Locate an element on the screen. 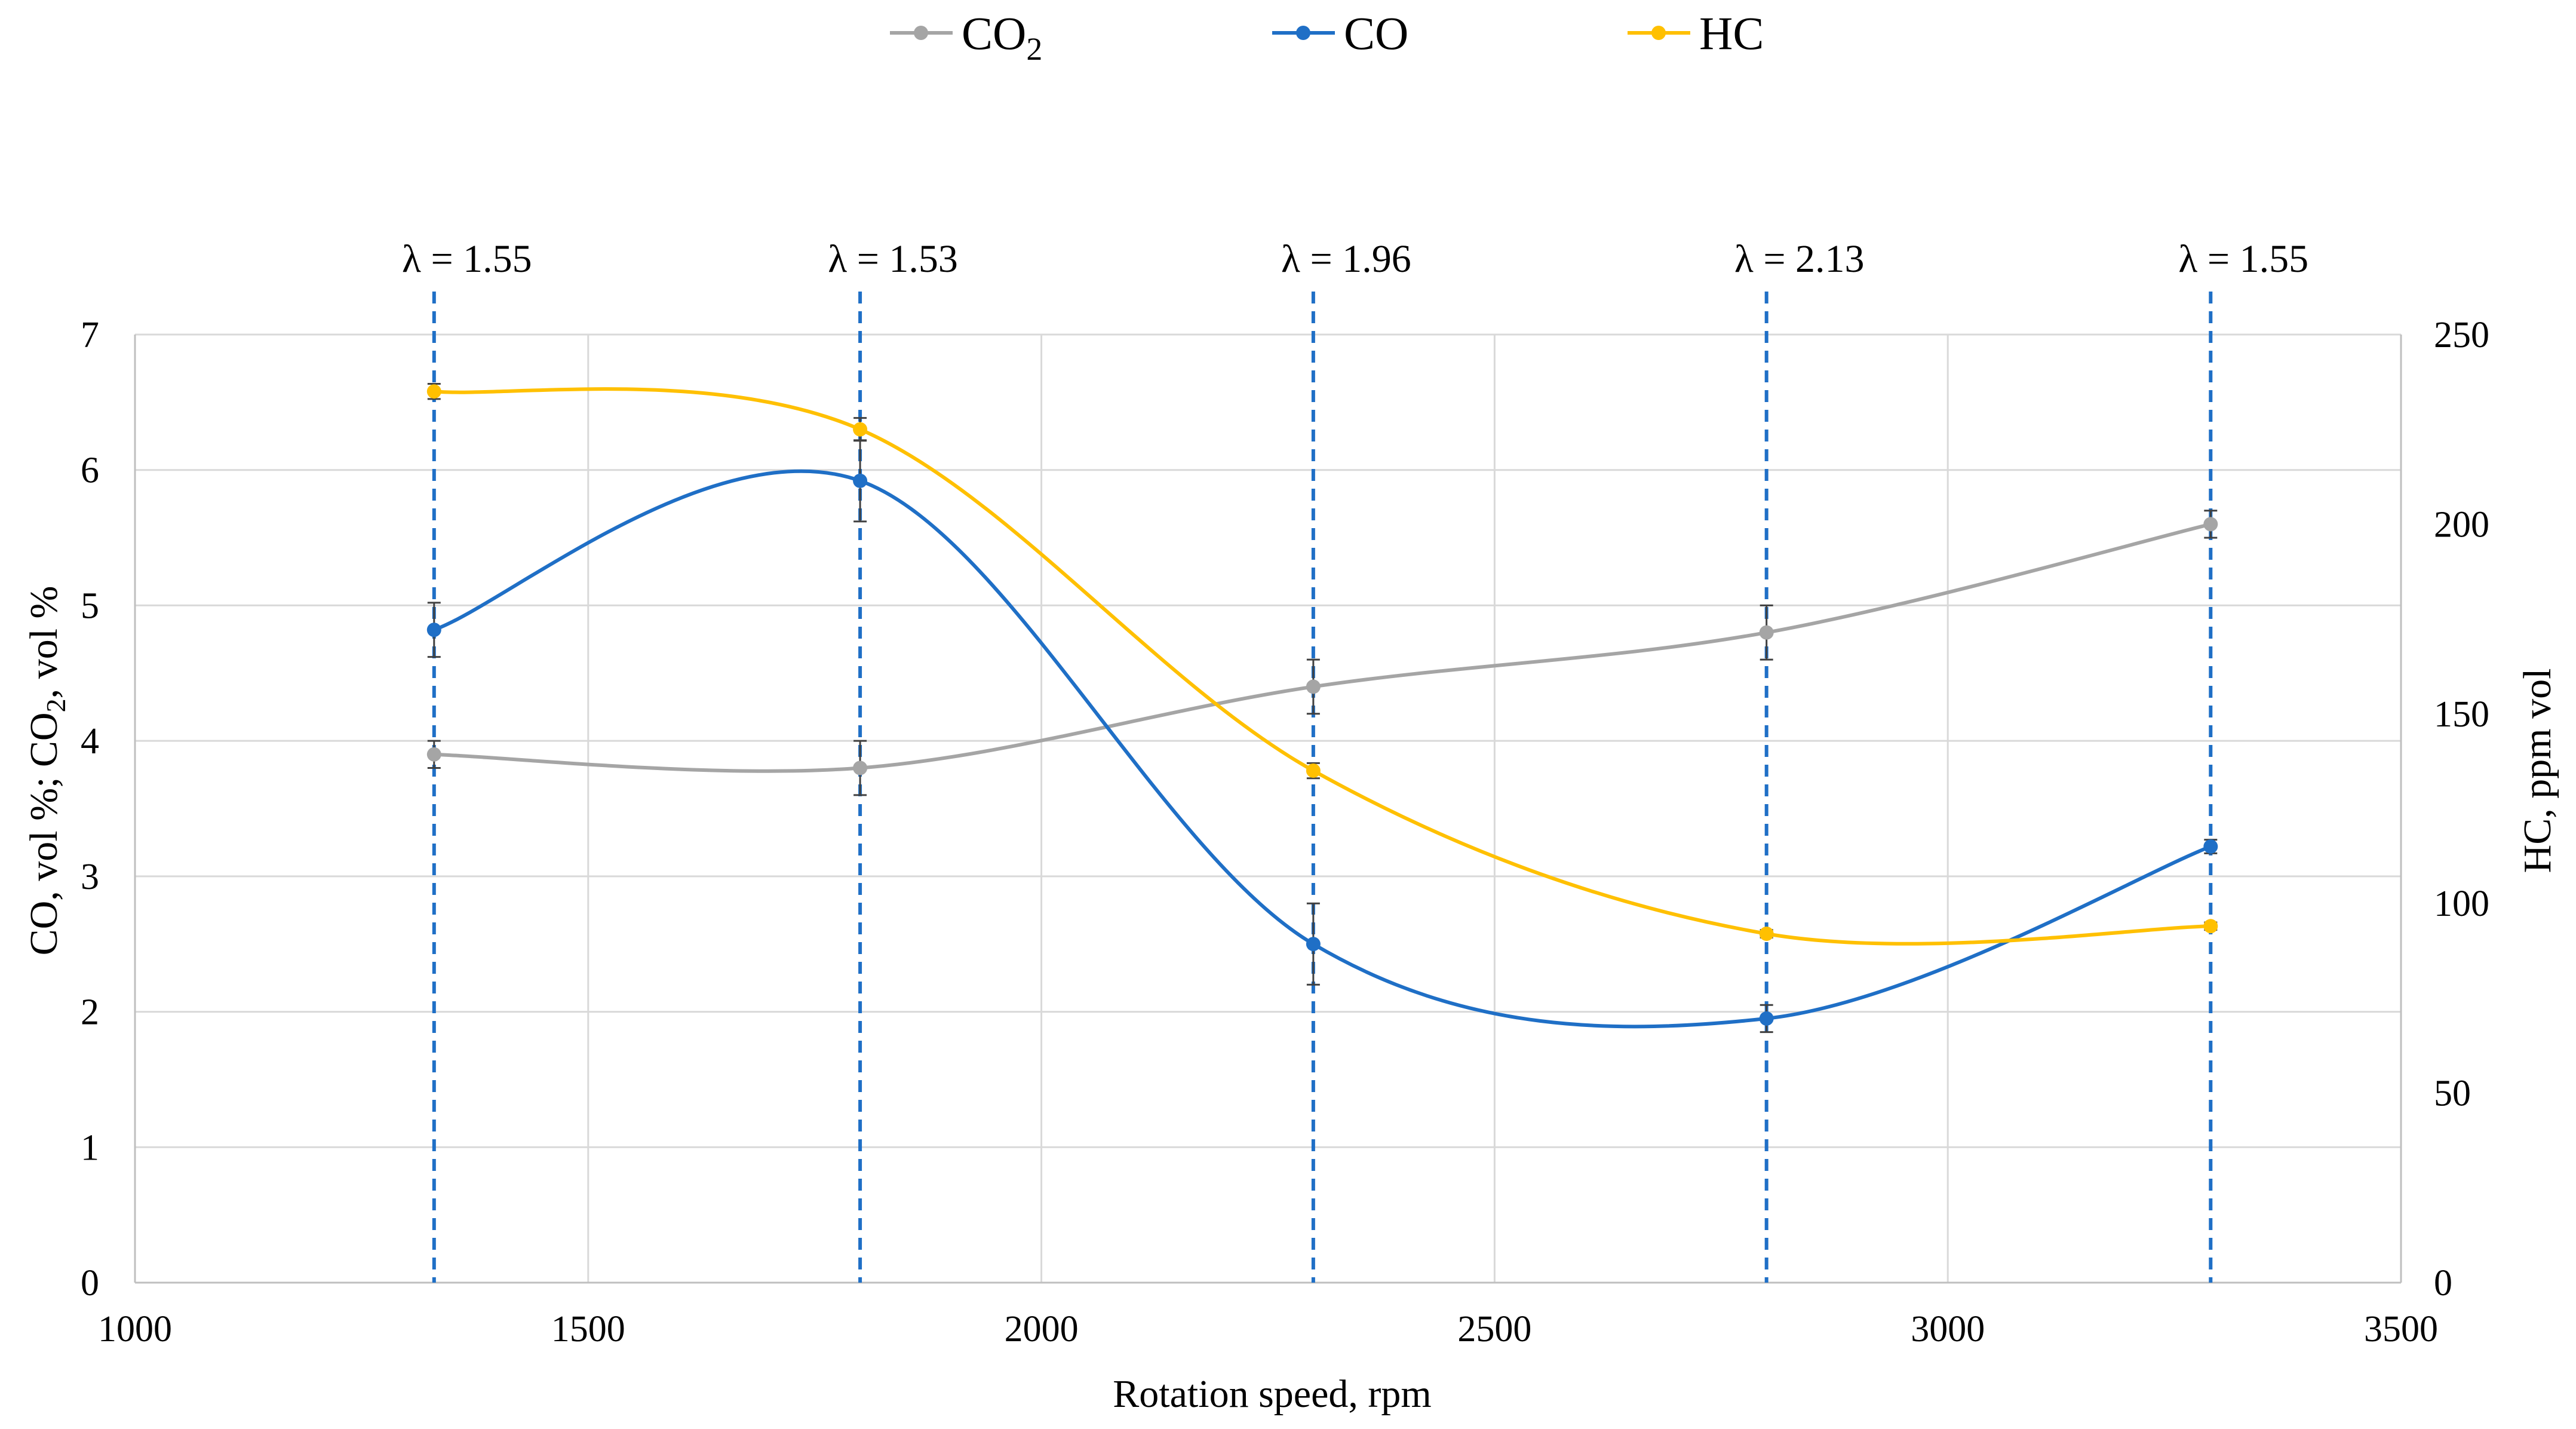 The width and height of the screenshot is (2576, 1429). x-tick-label: 2500 is located at coordinates (1494, 1329).